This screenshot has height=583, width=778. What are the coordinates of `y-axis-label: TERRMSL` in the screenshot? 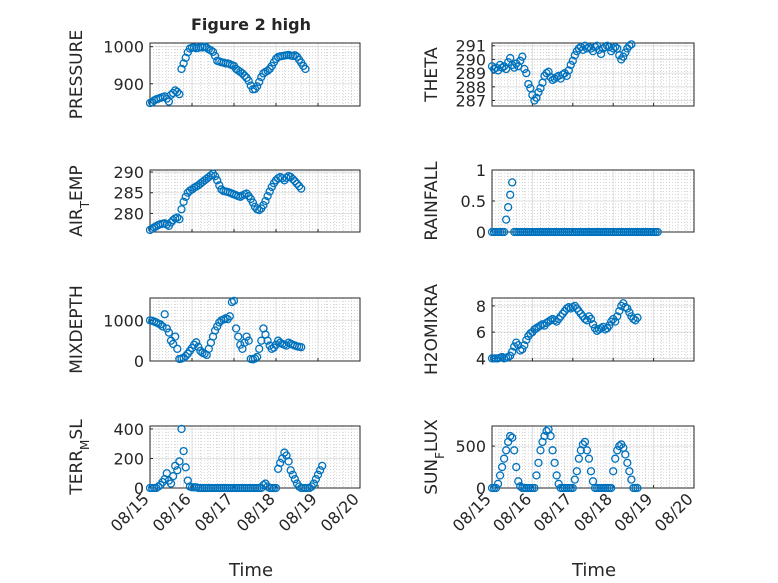 It's located at (79, 457).